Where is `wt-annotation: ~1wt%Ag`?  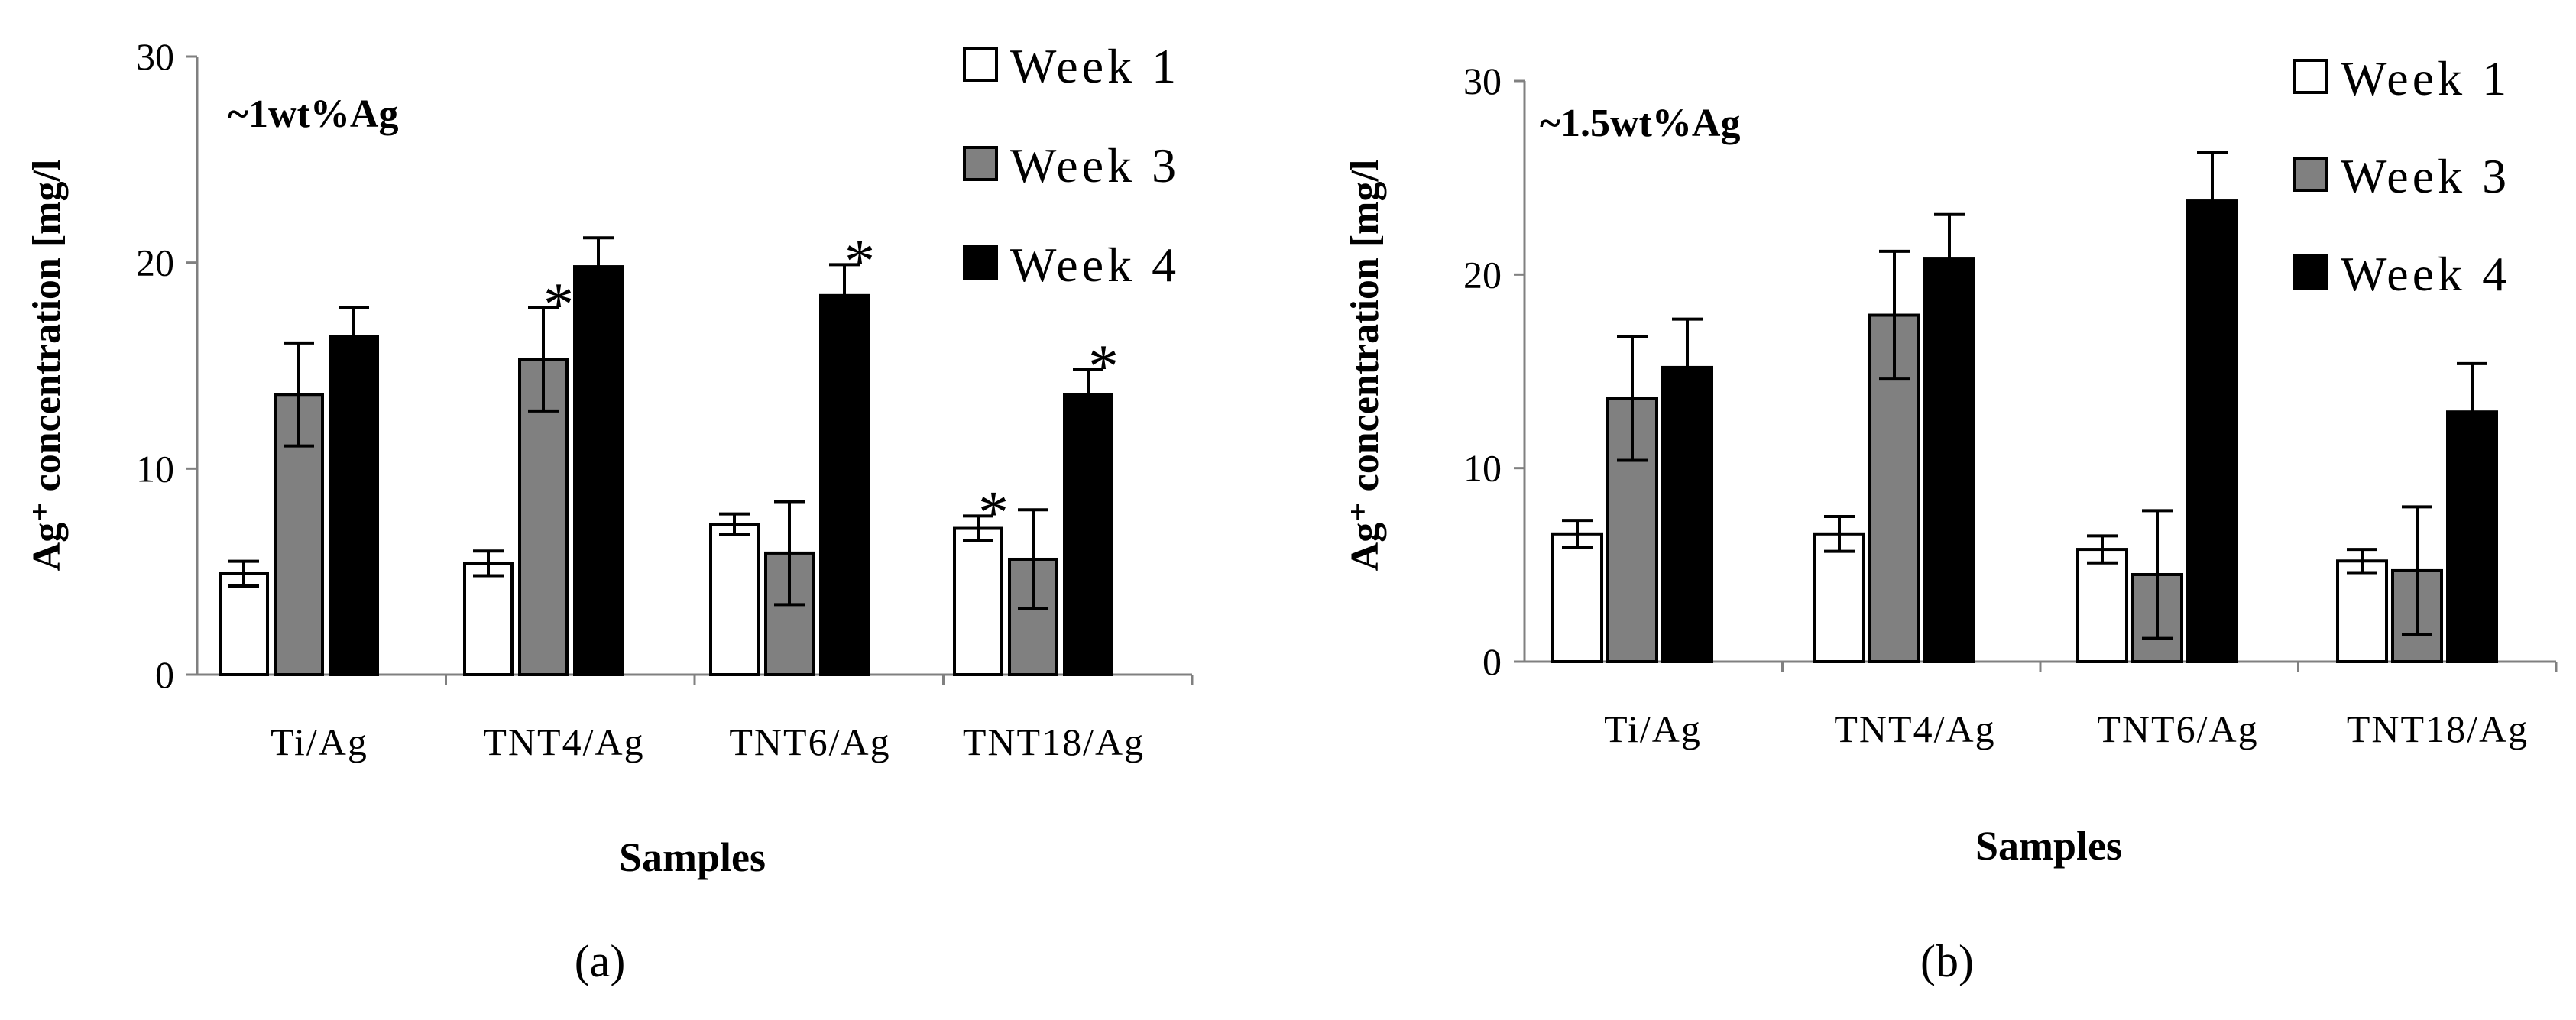 wt-annotation: ~1wt%Ag is located at coordinates (313, 114).